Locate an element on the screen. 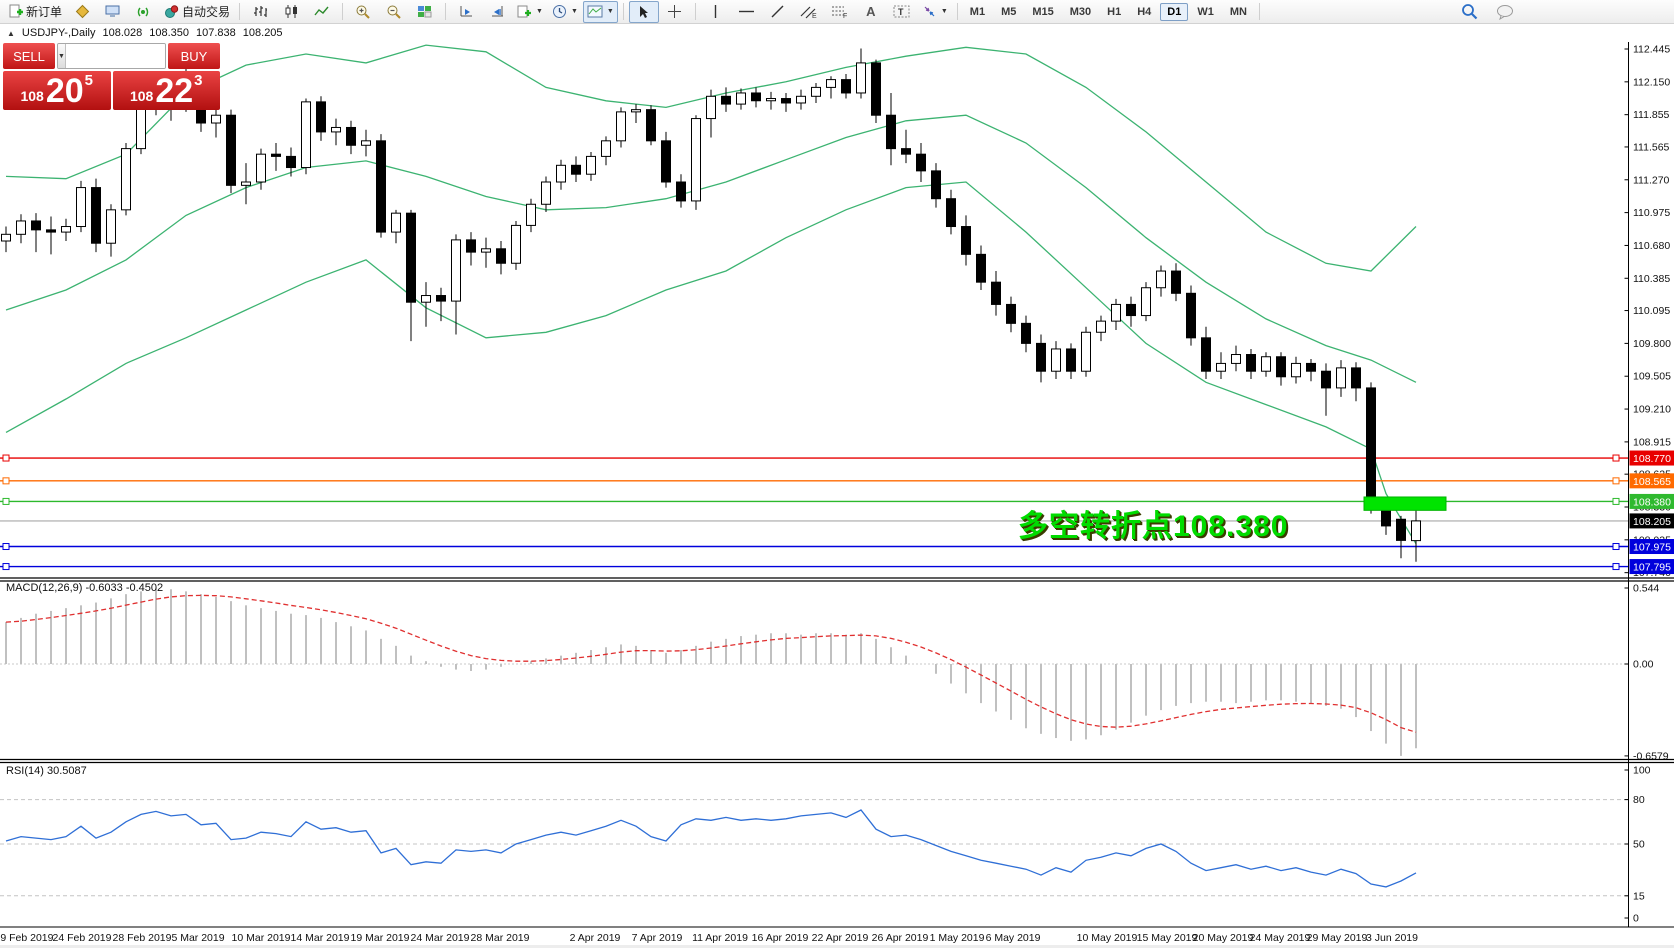  tf-w1-button: W1 is located at coordinates (1205, 11).